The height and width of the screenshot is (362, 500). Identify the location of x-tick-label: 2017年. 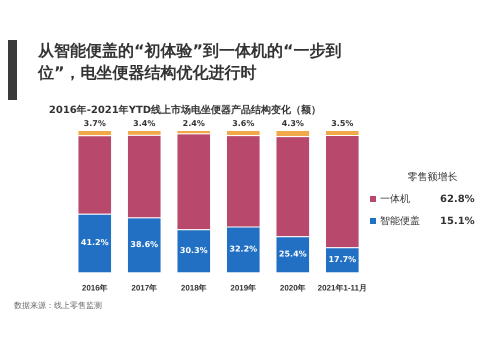
(144, 287).